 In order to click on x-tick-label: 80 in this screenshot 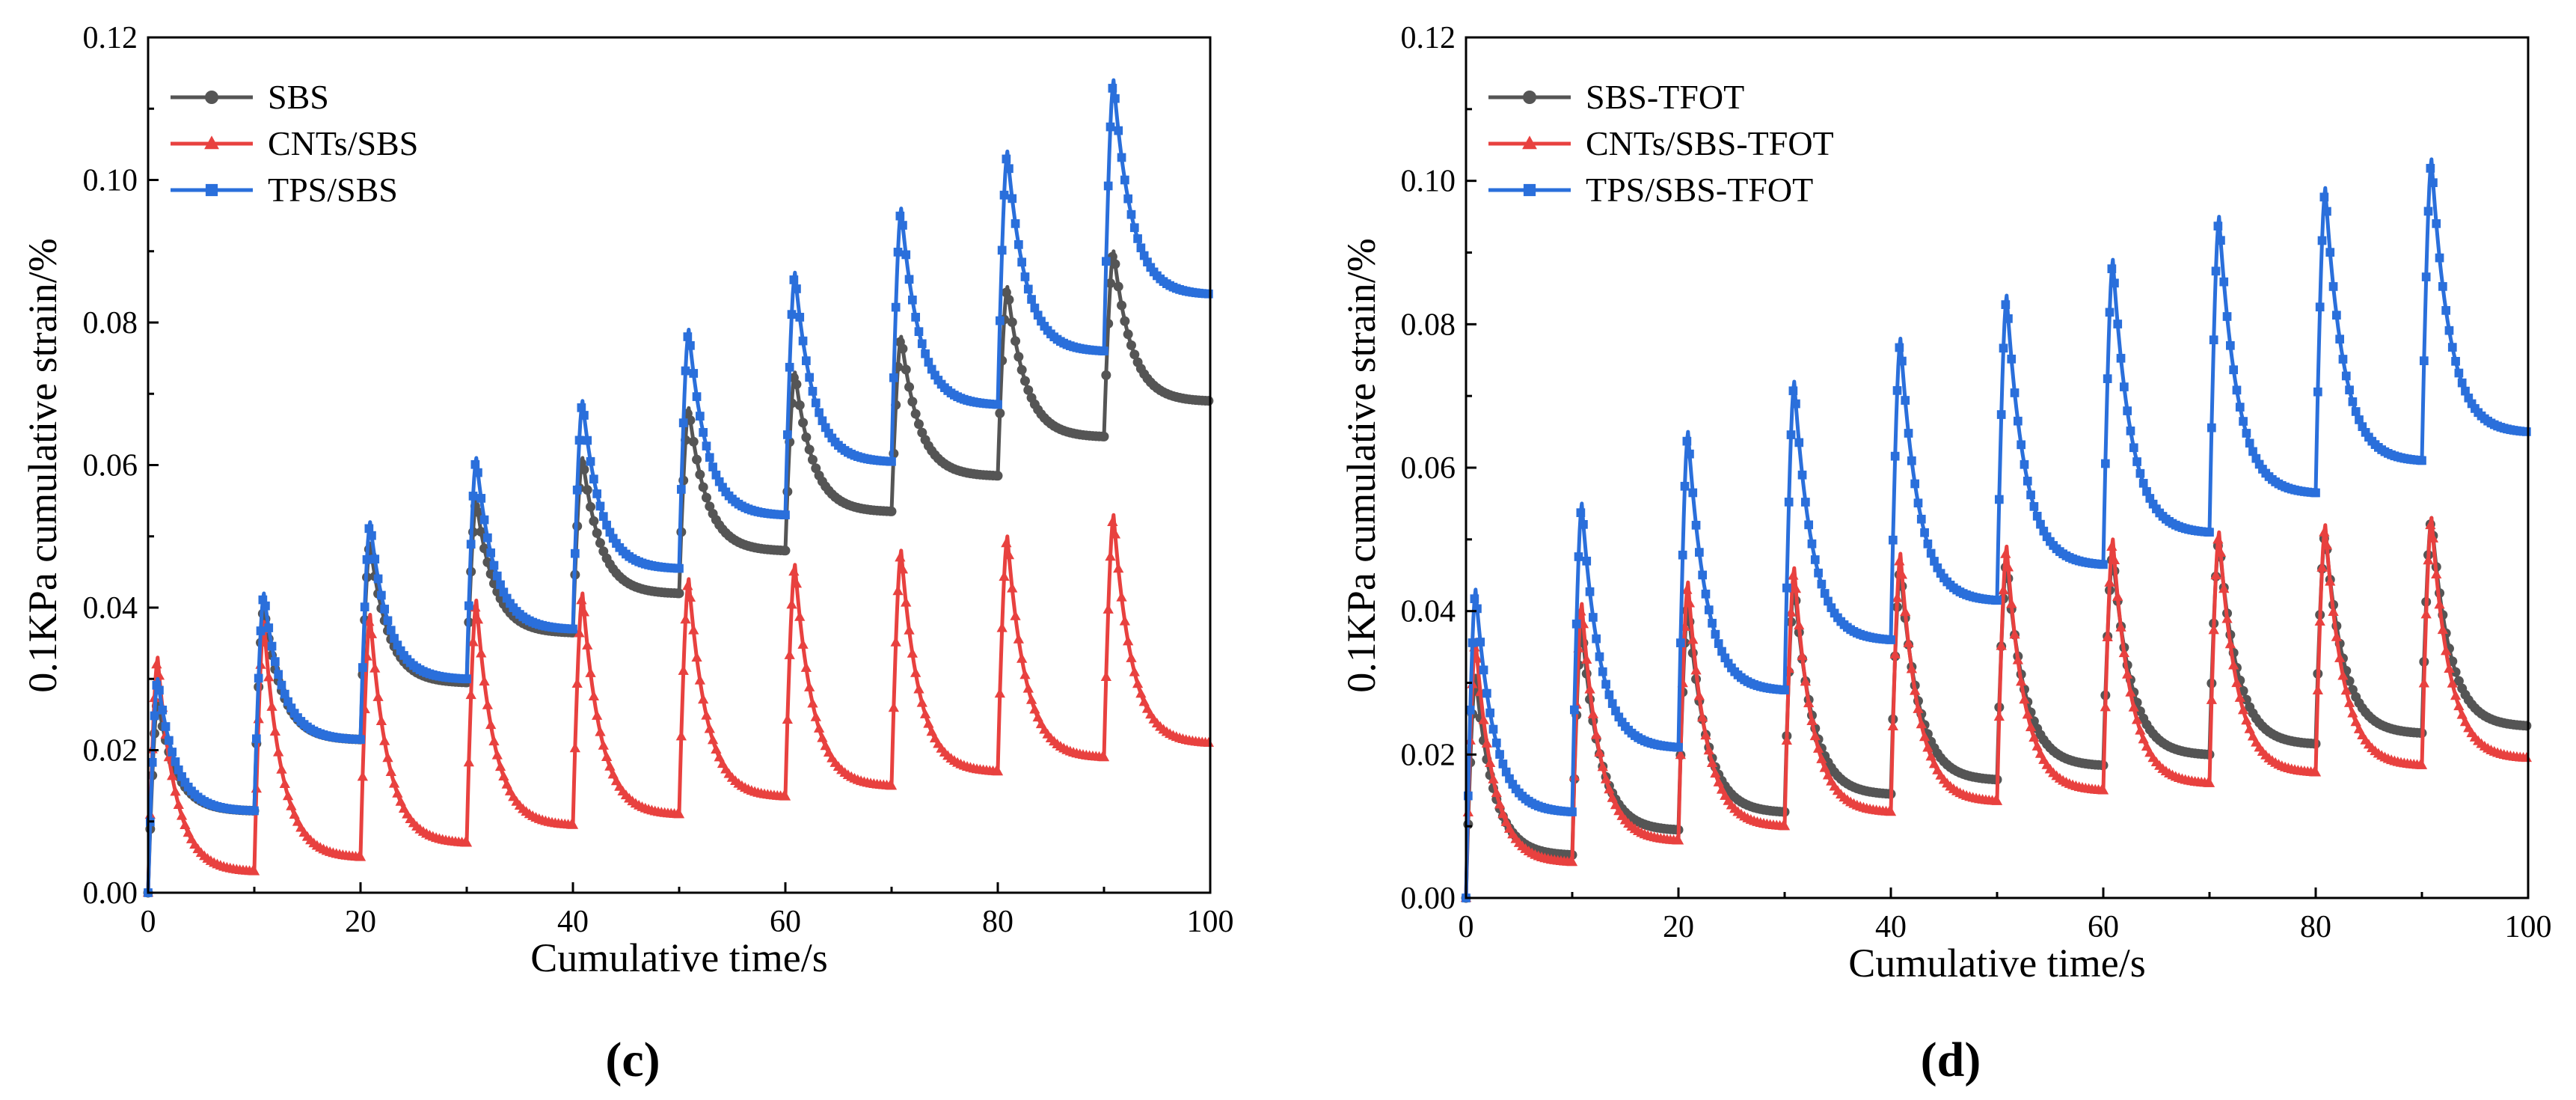, I will do `click(2315, 927)`.